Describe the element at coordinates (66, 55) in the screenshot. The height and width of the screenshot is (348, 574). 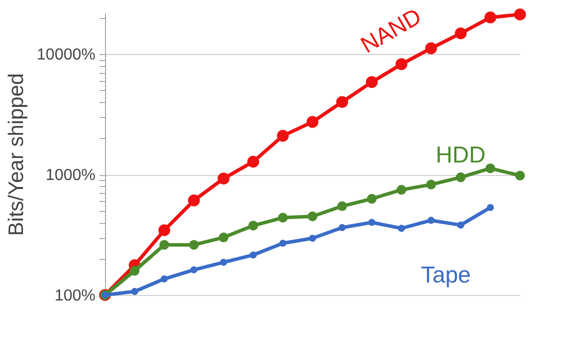
I see `y-tick-label: 10000%` at that location.